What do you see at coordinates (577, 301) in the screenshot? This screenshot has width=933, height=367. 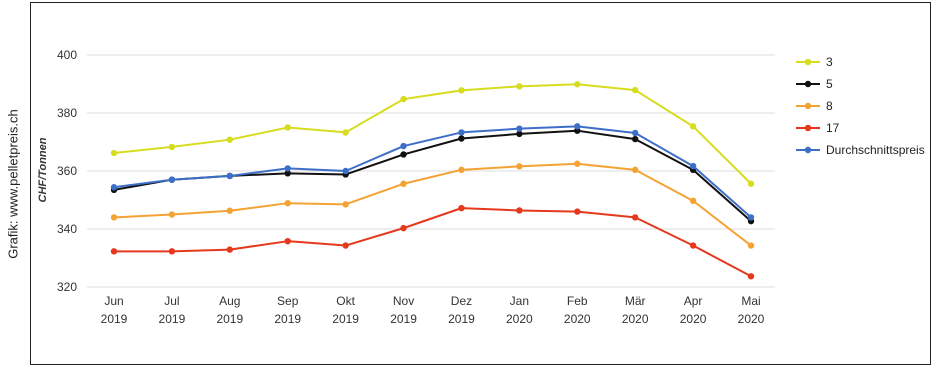 I see `x-tick-month: Feb` at bounding box center [577, 301].